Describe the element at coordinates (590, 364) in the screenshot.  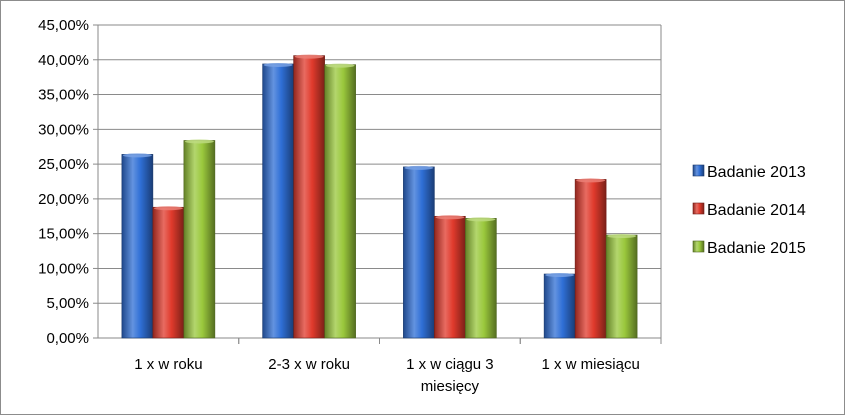
I see `x-category-label: 1 x w miesiącu` at that location.